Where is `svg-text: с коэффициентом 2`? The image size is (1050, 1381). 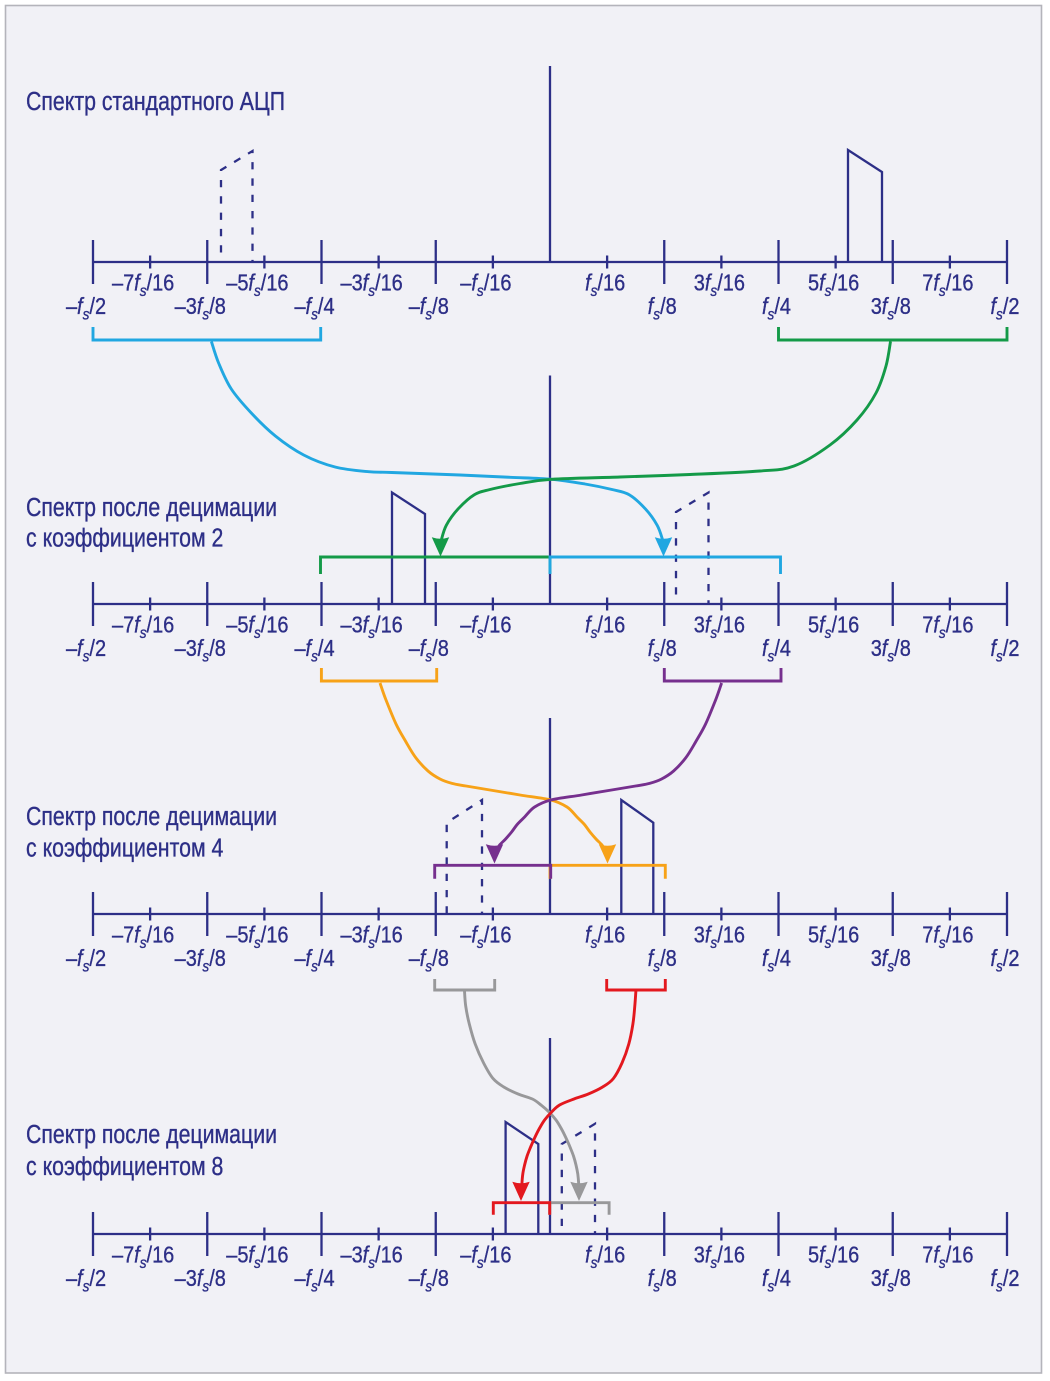 svg-text: с коэффициентом 2 is located at coordinates (124, 539).